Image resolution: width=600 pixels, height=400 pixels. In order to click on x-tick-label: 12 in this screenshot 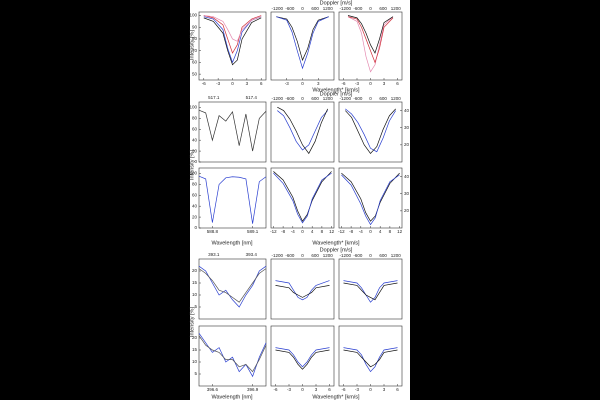, I will do `click(332, 231)`.